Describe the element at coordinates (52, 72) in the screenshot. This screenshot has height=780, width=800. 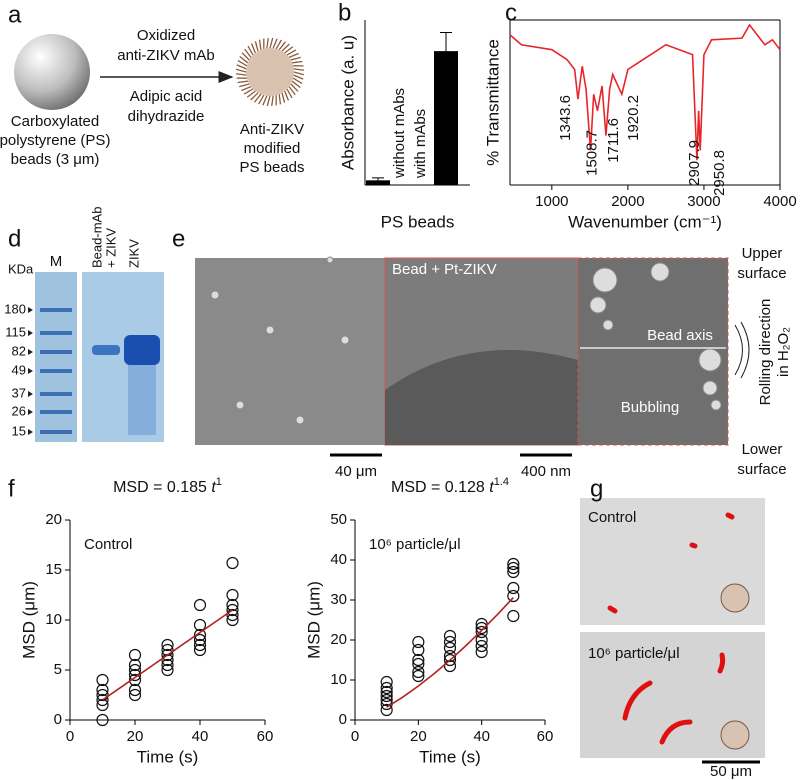
I see `ps-bead` at that location.